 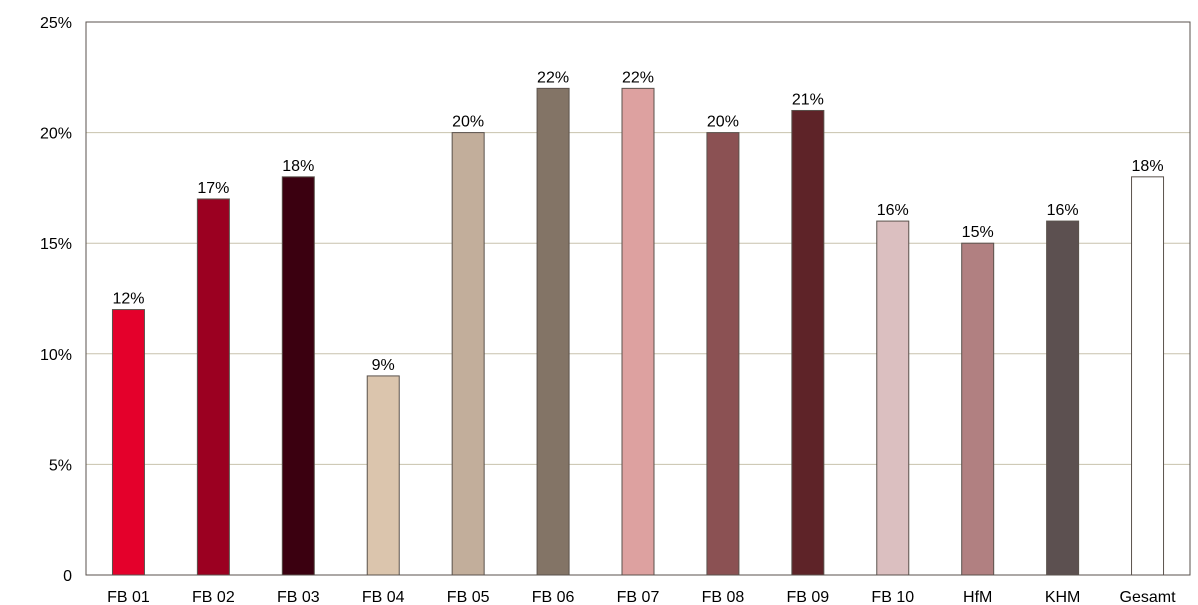 What do you see at coordinates (978, 232) in the screenshot?
I see `data-label: 15%` at bounding box center [978, 232].